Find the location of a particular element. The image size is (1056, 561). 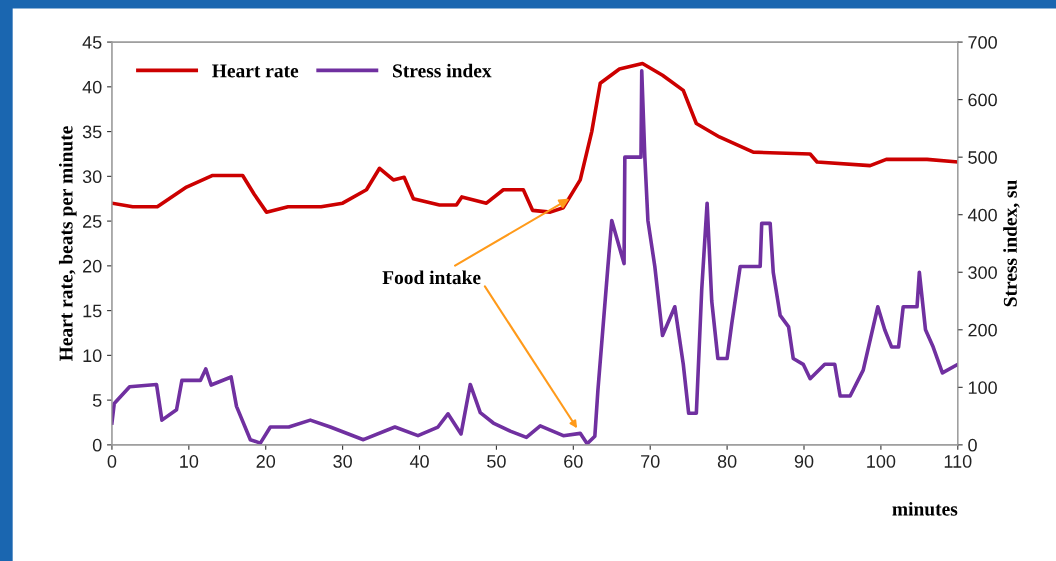

y-tick-label: 10 is located at coordinates (92, 356).